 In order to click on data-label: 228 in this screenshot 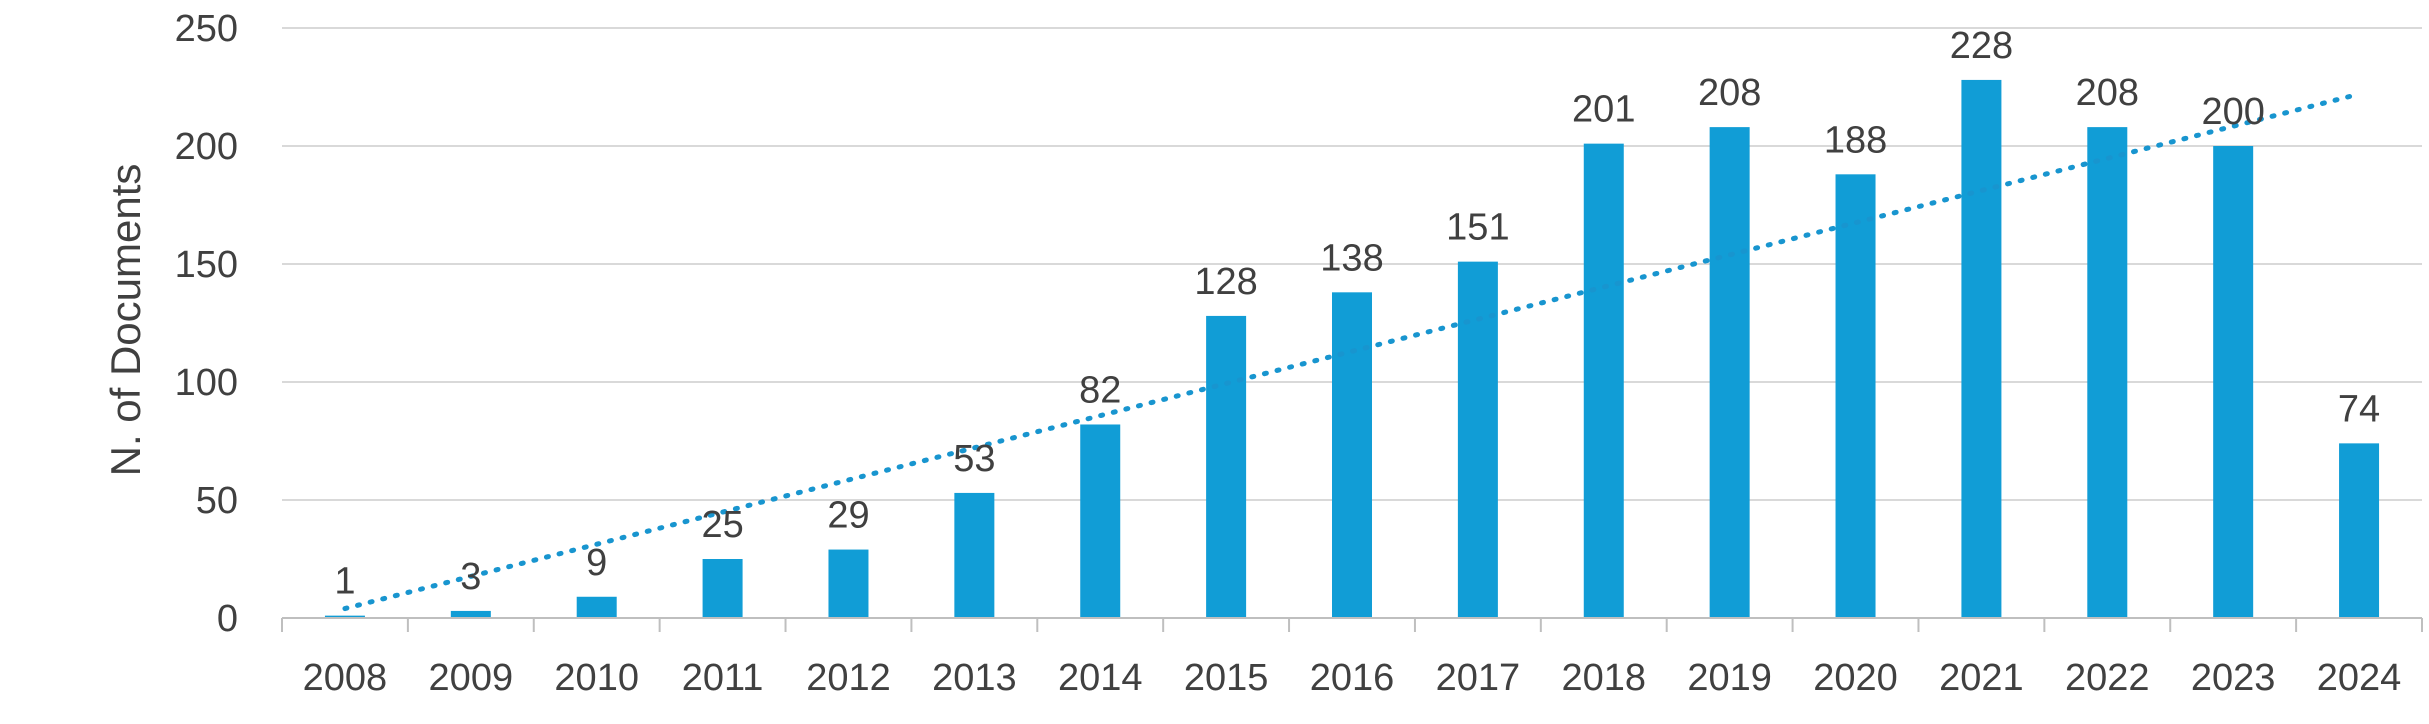, I will do `click(1981, 46)`.